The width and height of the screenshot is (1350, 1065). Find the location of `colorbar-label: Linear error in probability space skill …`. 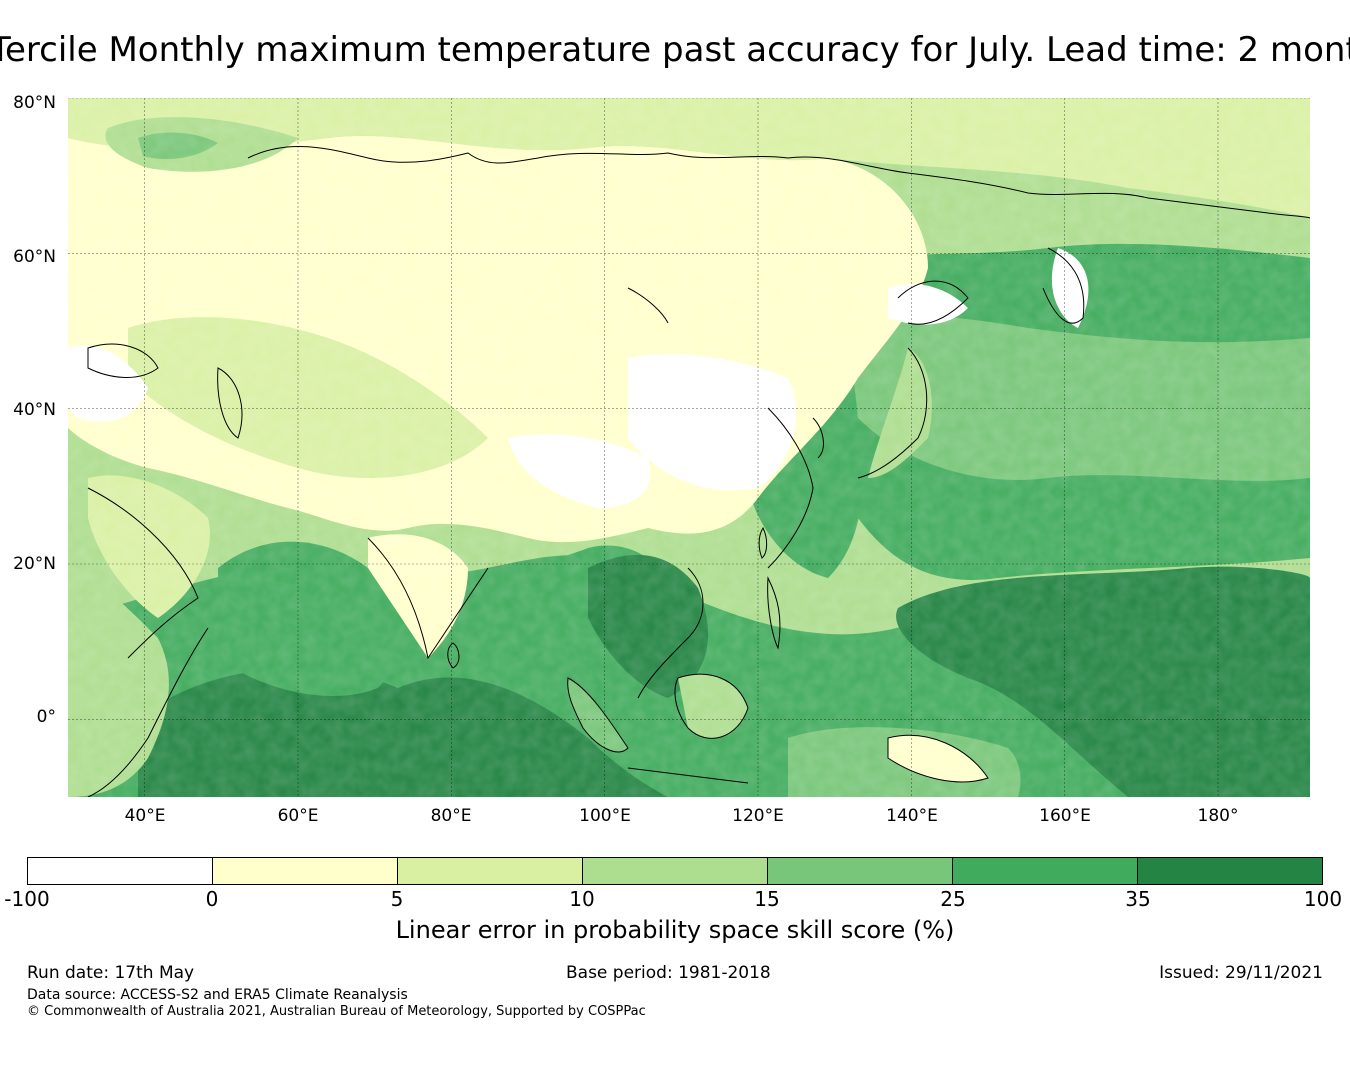

colorbar-label: Linear error in probability space skill … is located at coordinates (675, 930).